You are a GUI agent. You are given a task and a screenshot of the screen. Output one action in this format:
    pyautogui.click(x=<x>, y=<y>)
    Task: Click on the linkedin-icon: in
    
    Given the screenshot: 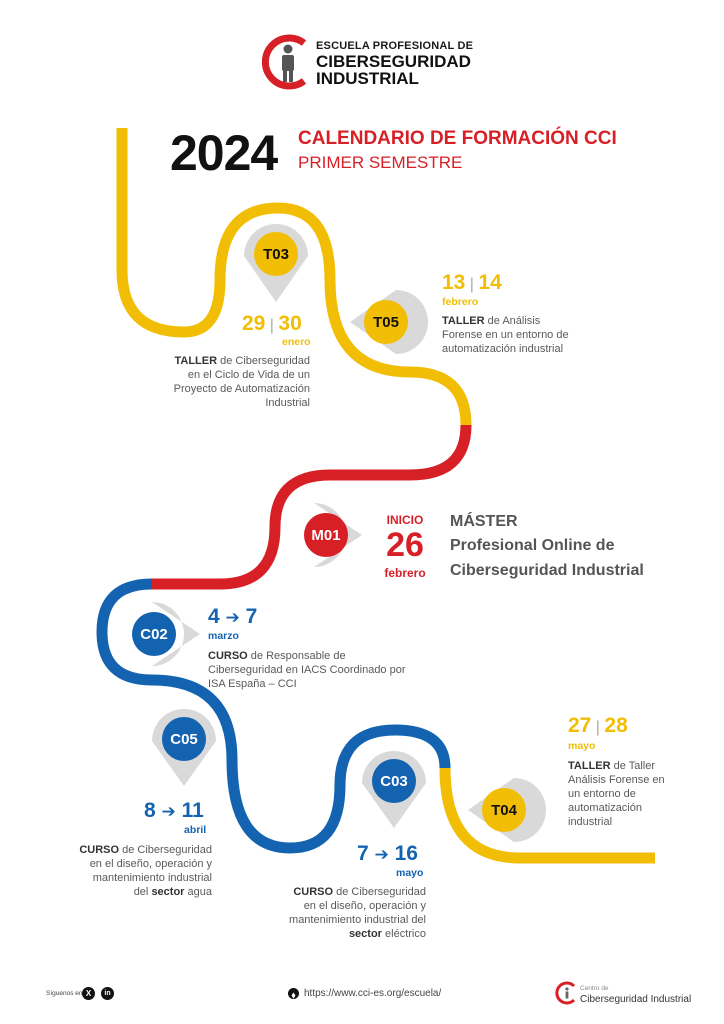 What is the action you would take?
    pyautogui.click(x=107, y=993)
    